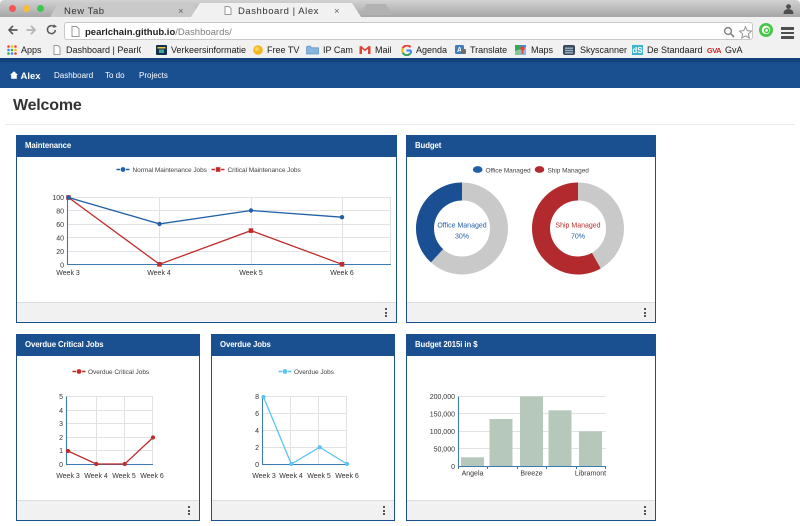 This screenshot has height=526, width=800. Describe the element at coordinates (257, 414) in the screenshot. I see `svg-text: 6` at that location.